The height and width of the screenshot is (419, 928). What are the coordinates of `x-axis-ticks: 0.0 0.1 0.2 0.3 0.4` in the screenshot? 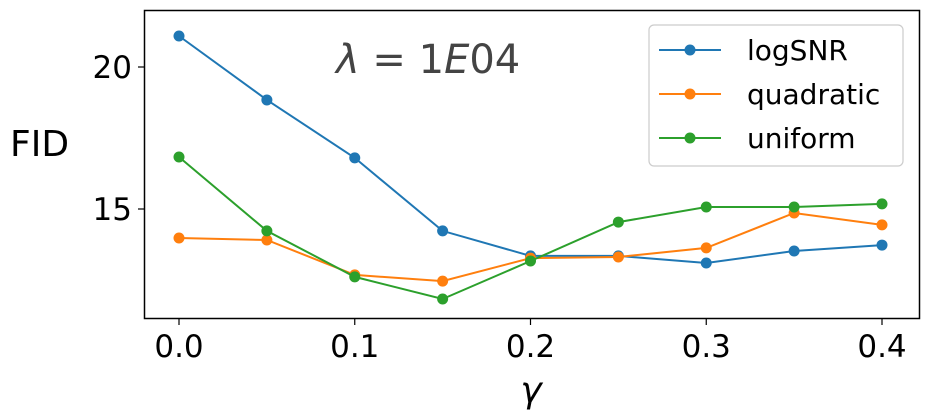 It's located at (530, 341).